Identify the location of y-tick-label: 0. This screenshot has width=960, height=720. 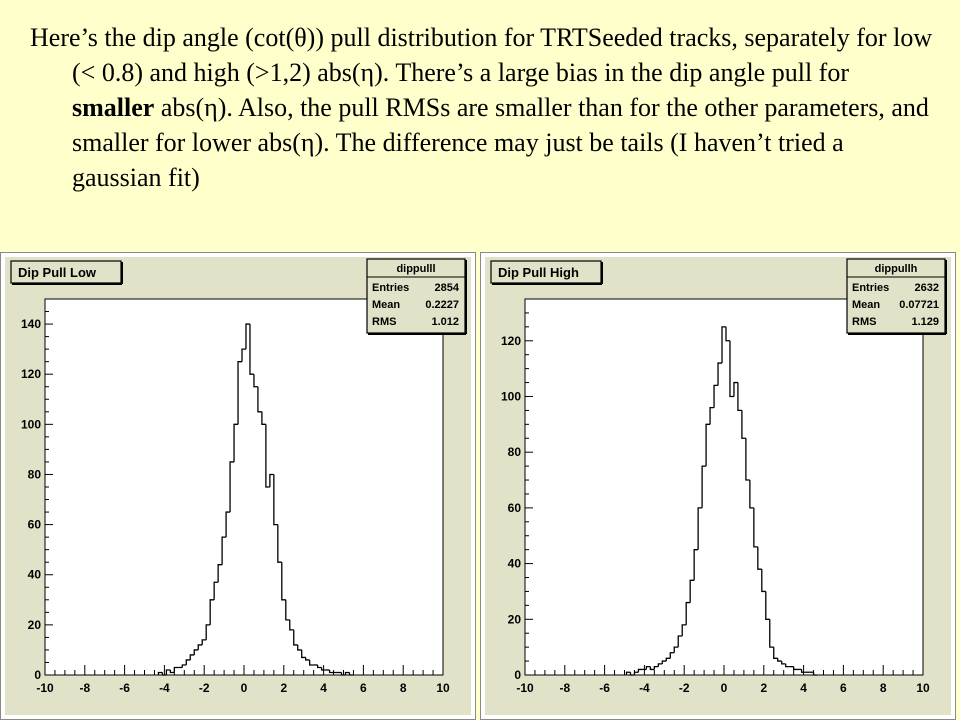
(517, 675).